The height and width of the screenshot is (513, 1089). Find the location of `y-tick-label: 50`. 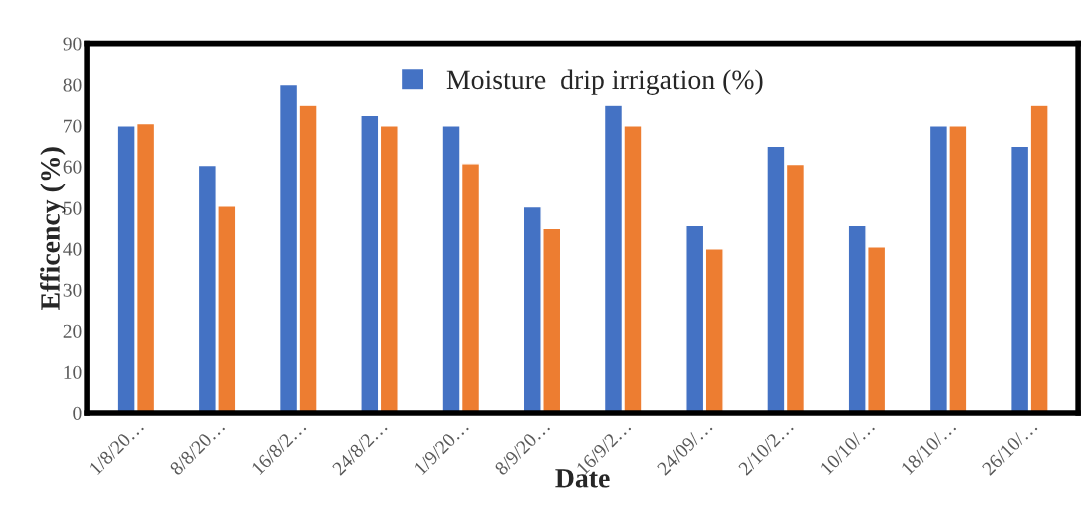

y-tick-label: 50 is located at coordinates (72, 208).